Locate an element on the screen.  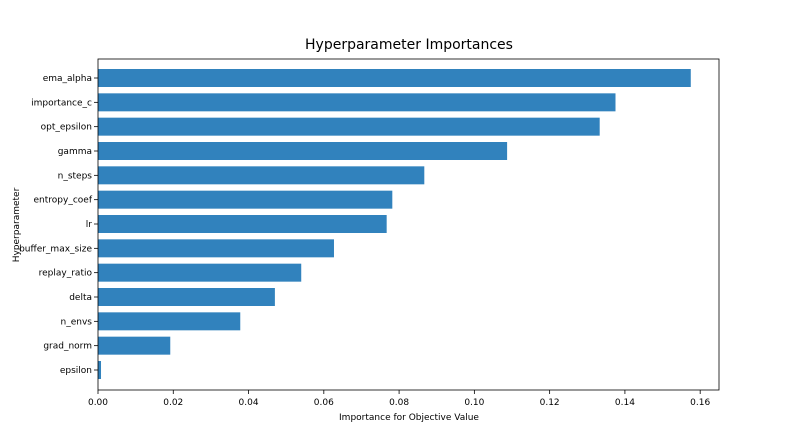
x-axis-ticks: 0.00 0.02 0.04 0.06 0.08 0.10 0.12 0.14 0.16 is located at coordinates (399, 399).